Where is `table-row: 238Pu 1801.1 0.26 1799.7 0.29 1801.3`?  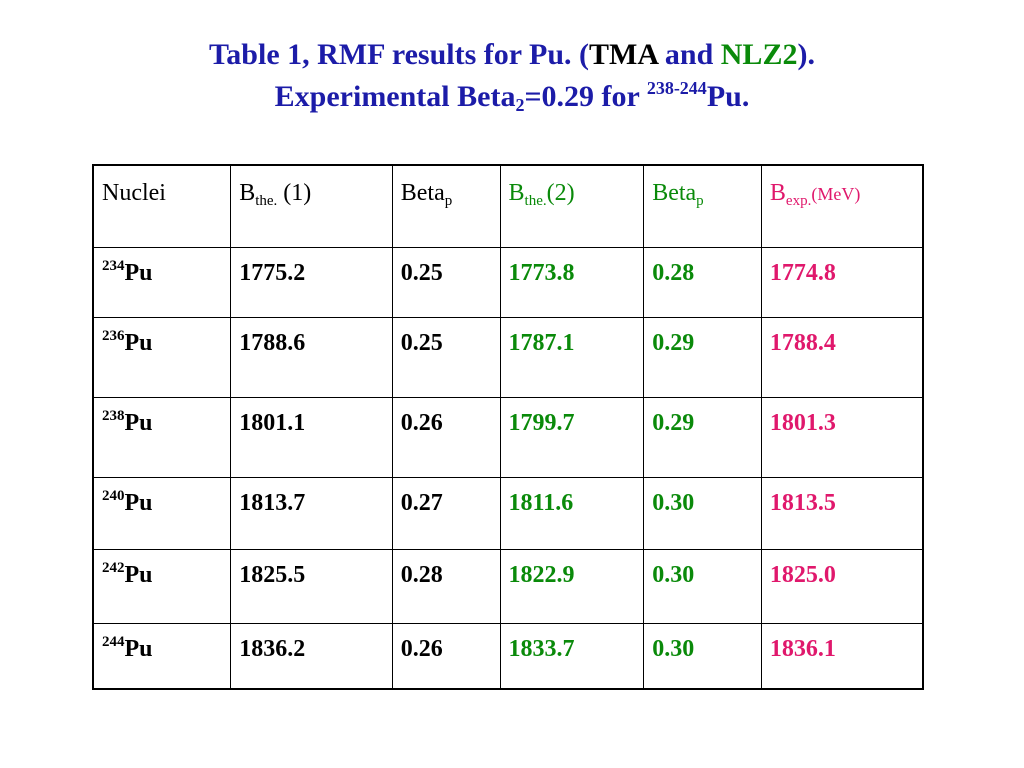
table-row: 238Pu 1801.1 0.26 1799.7 0.29 1801.3 is located at coordinates (508, 437).